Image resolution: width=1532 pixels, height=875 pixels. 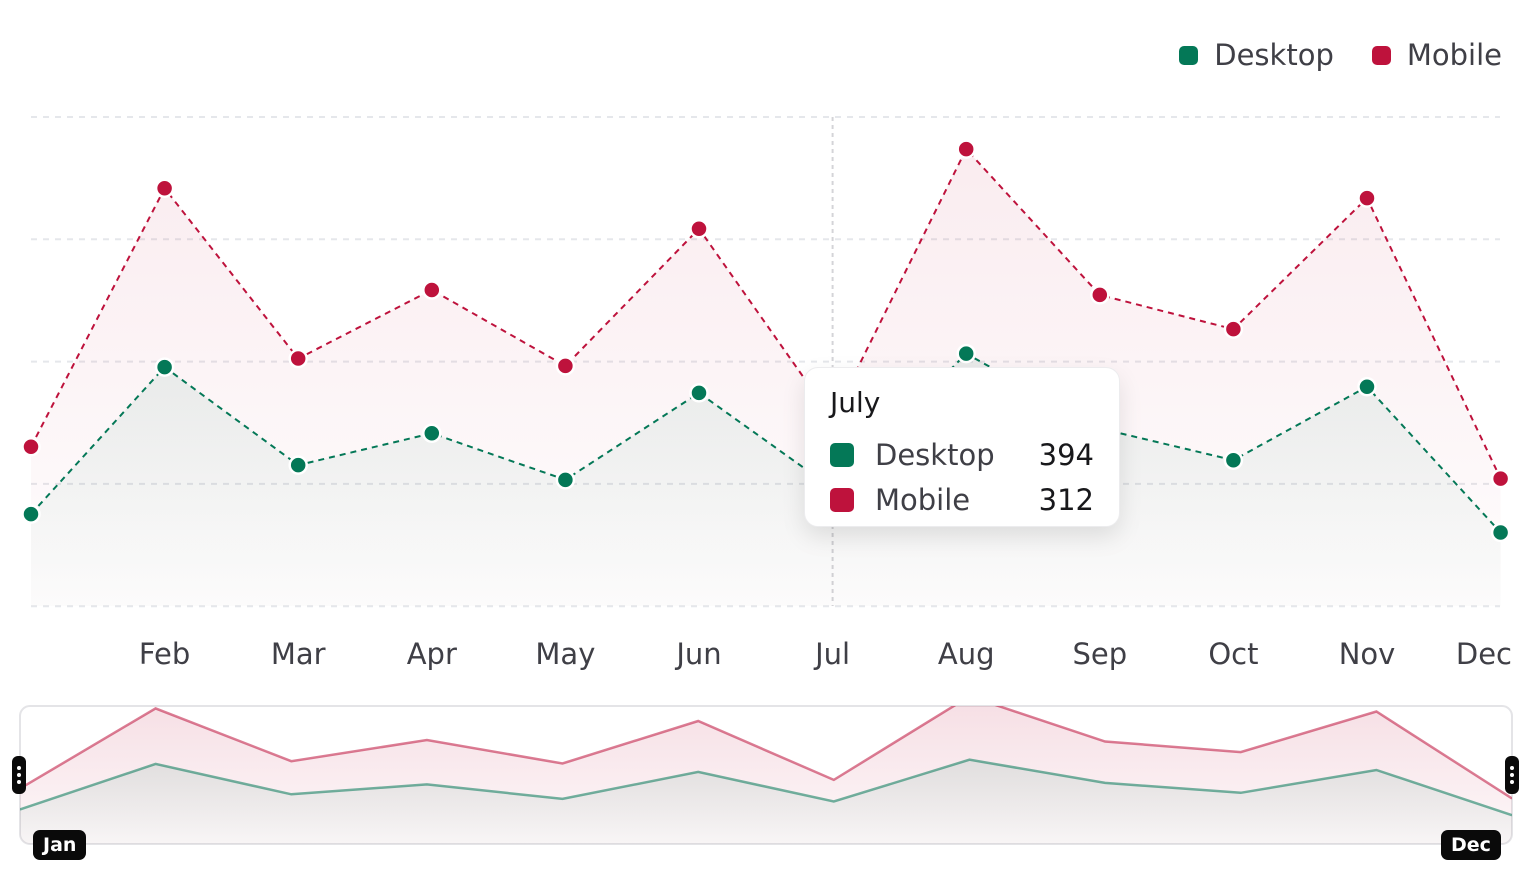 I want to click on x-tick-label: Apr, so click(x=432, y=654).